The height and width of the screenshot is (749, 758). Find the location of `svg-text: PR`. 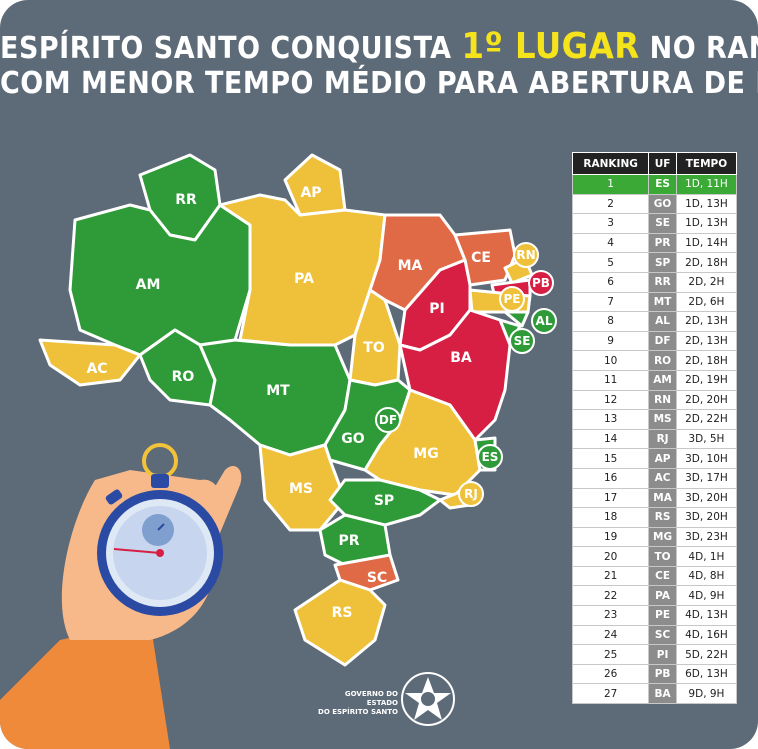

svg-text: PR is located at coordinates (348, 541).